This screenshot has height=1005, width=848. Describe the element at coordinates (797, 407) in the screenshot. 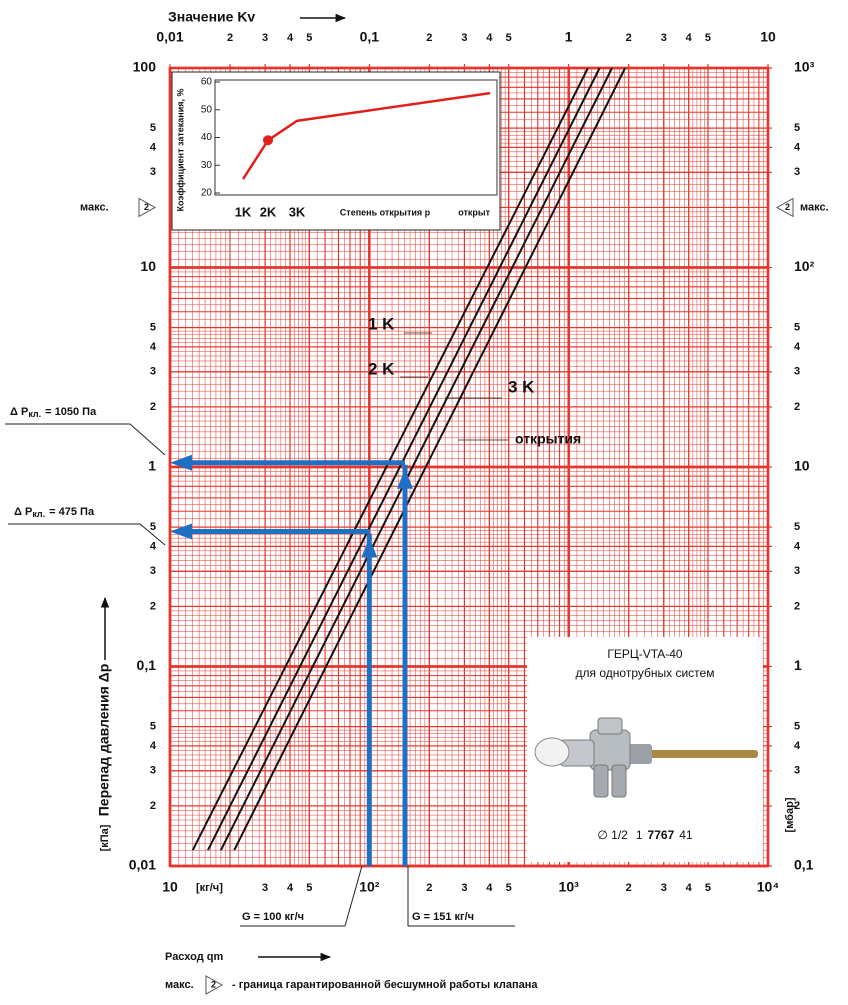

I see `y2-tick-label: 2` at that location.